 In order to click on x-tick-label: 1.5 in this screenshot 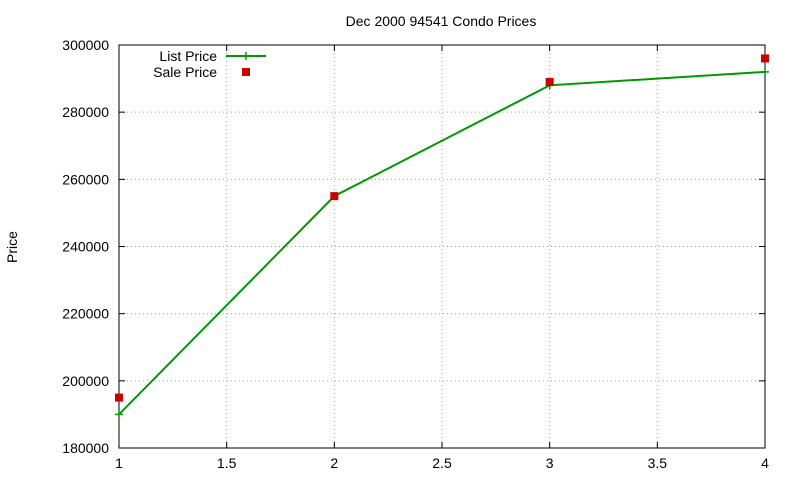, I will do `click(227, 463)`.